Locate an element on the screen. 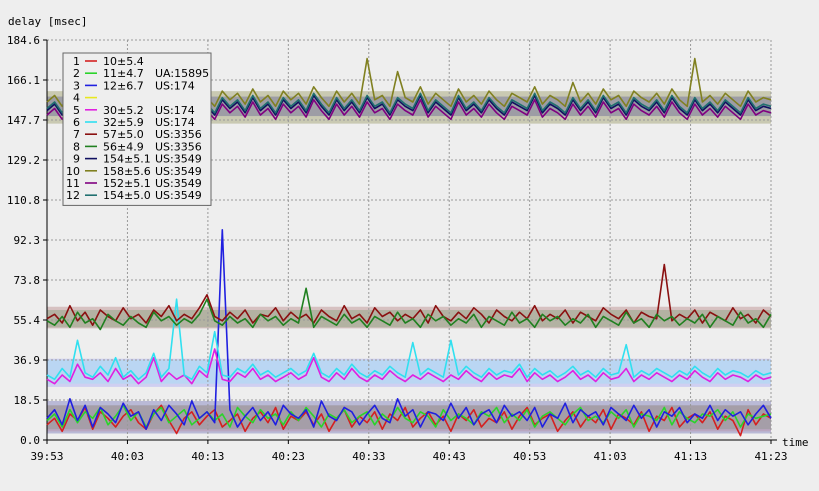 This screenshot has height=491, width=819. legend-label: 152±5.1 is located at coordinates (127, 183).